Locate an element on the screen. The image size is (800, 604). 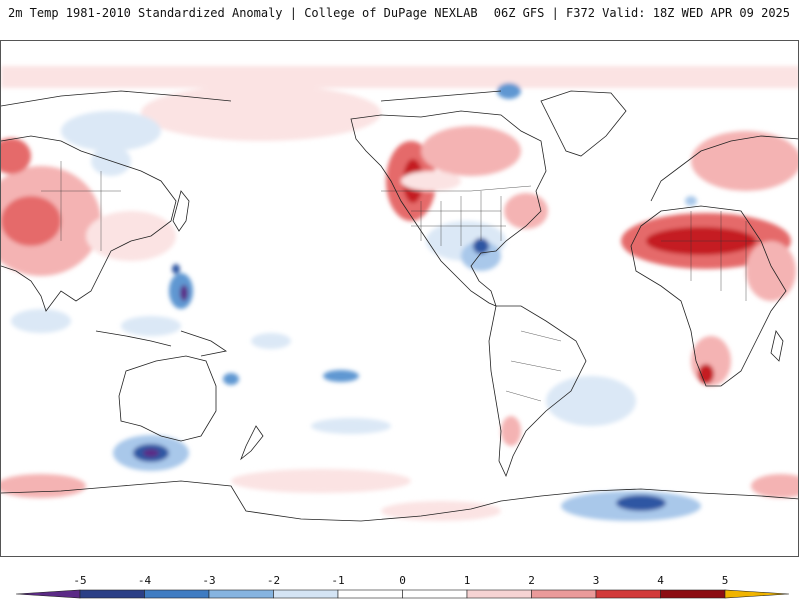
asia-borders is located at coordinates (81, 206).